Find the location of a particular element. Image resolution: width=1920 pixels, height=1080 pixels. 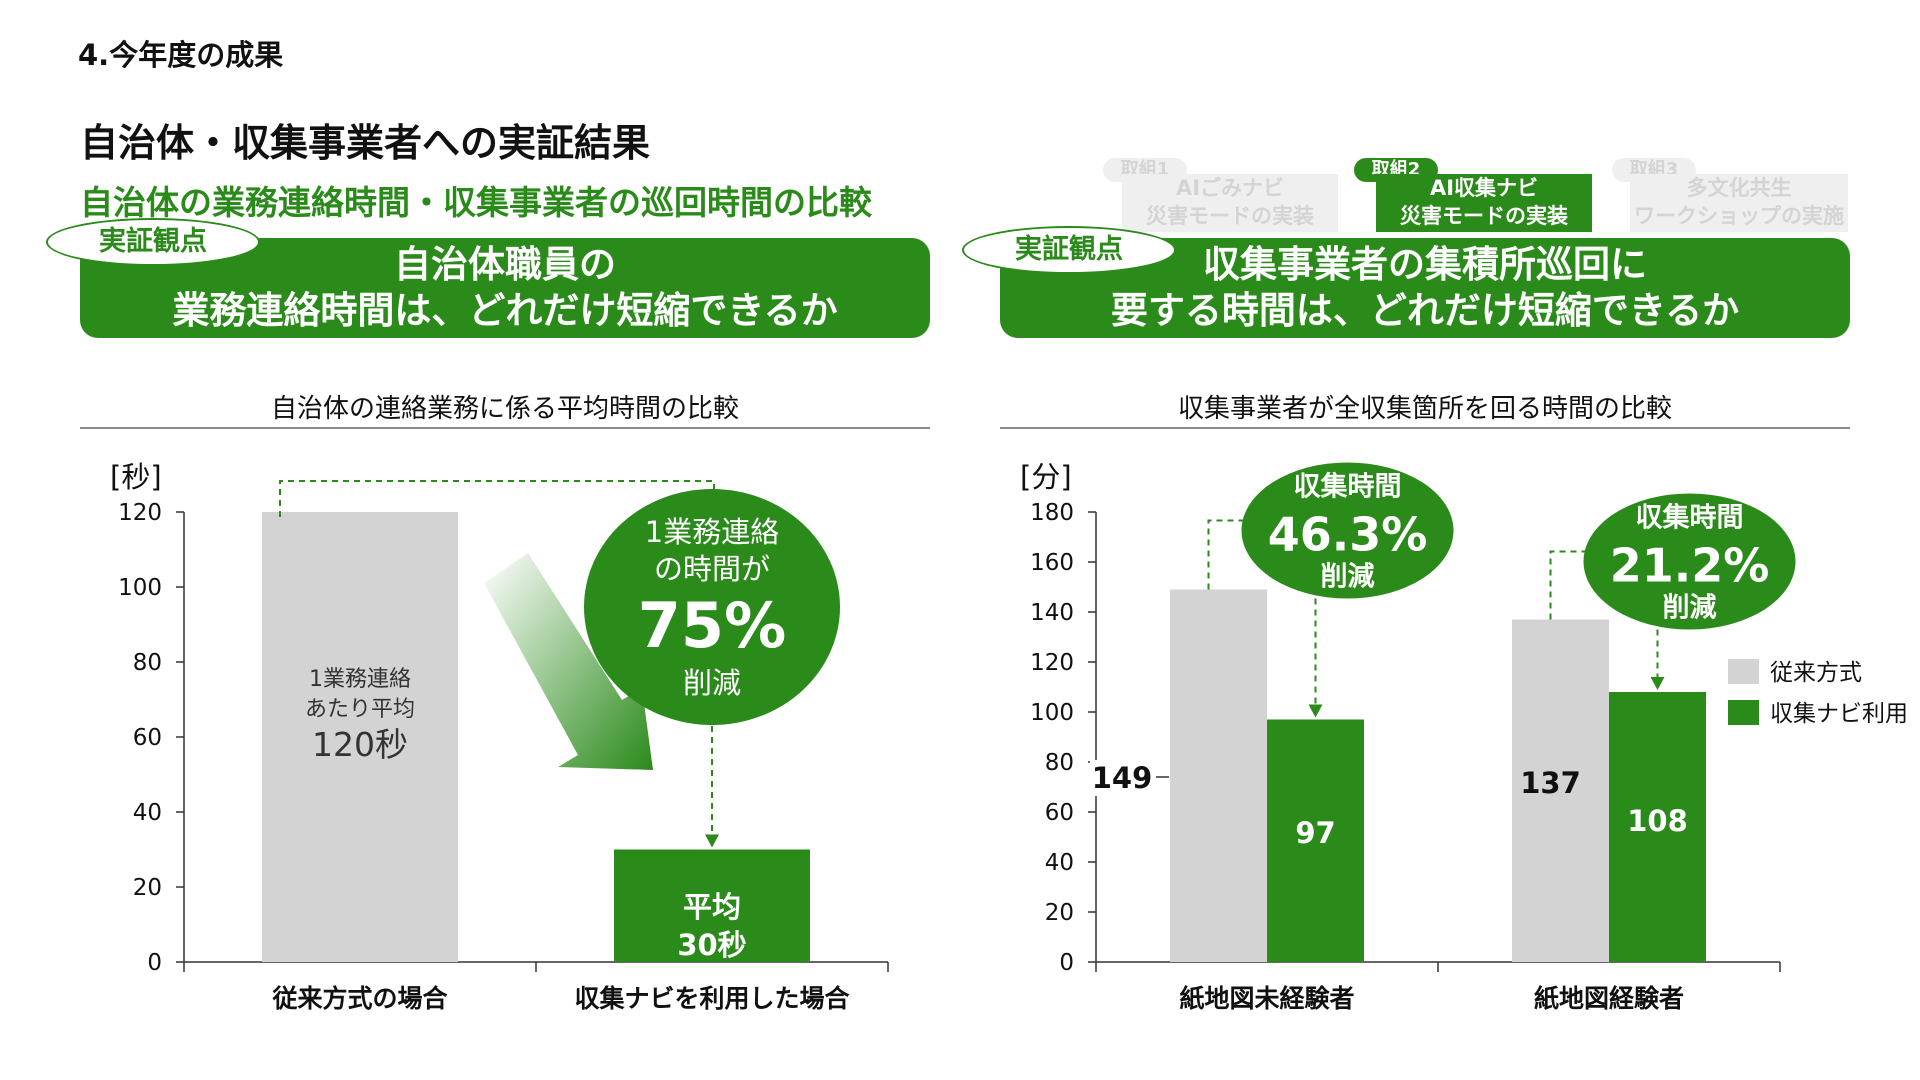

left-chart-title: 自治体の連絡業務に係る平均時間の比較 is located at coordinates (504, 409).